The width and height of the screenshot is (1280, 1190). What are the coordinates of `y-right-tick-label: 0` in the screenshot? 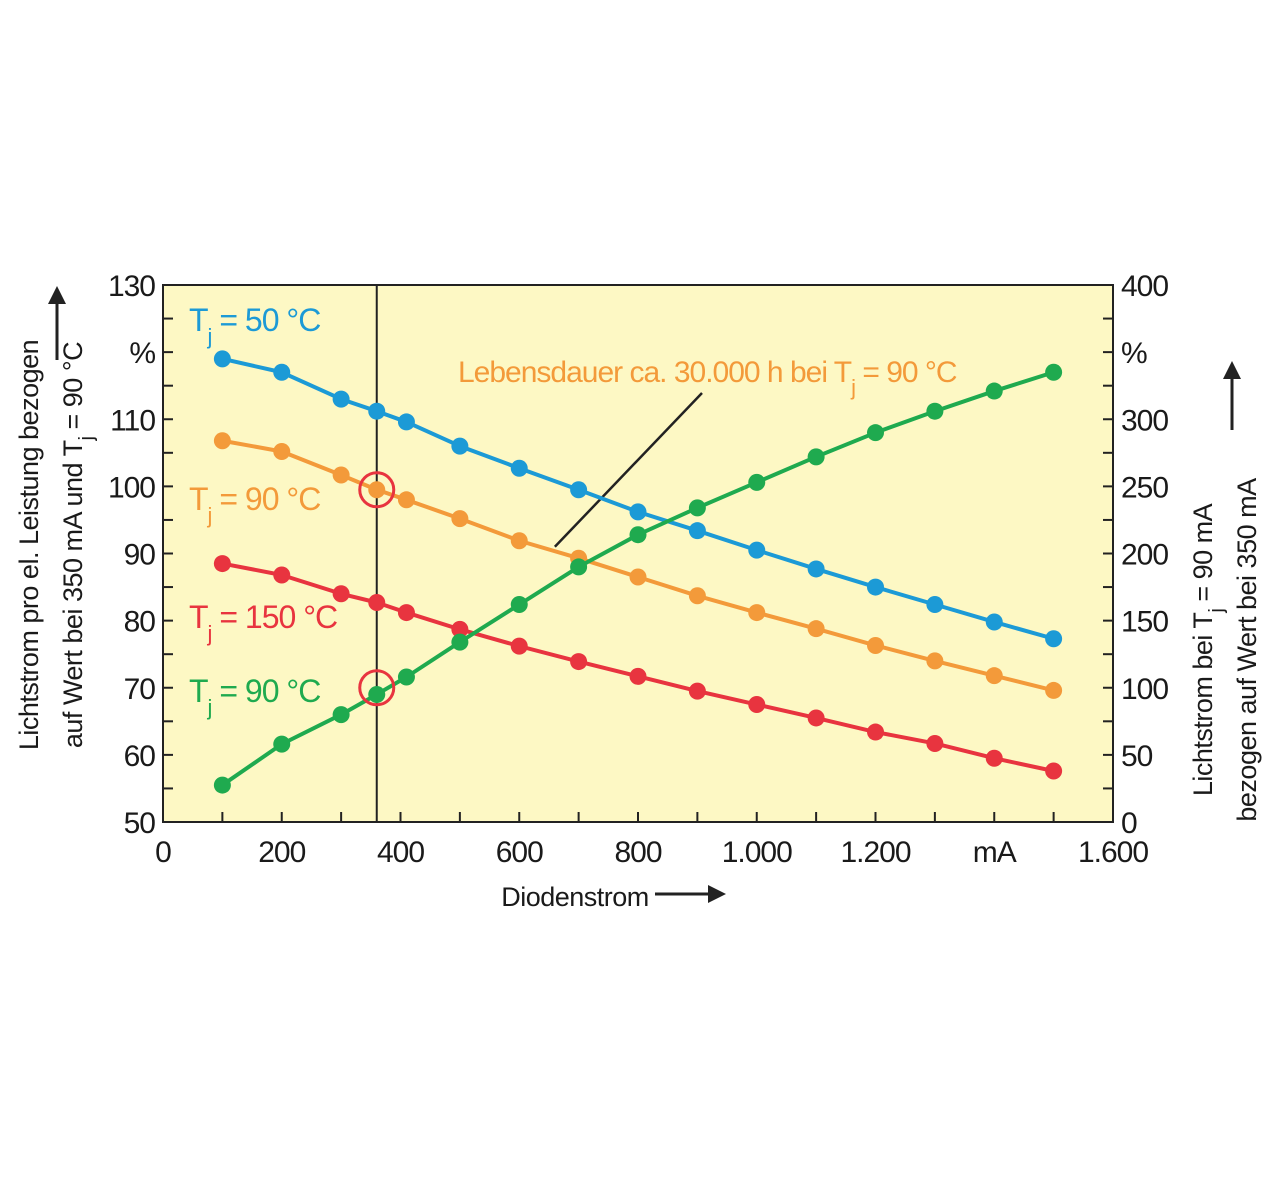 It's located at (1129, 823).